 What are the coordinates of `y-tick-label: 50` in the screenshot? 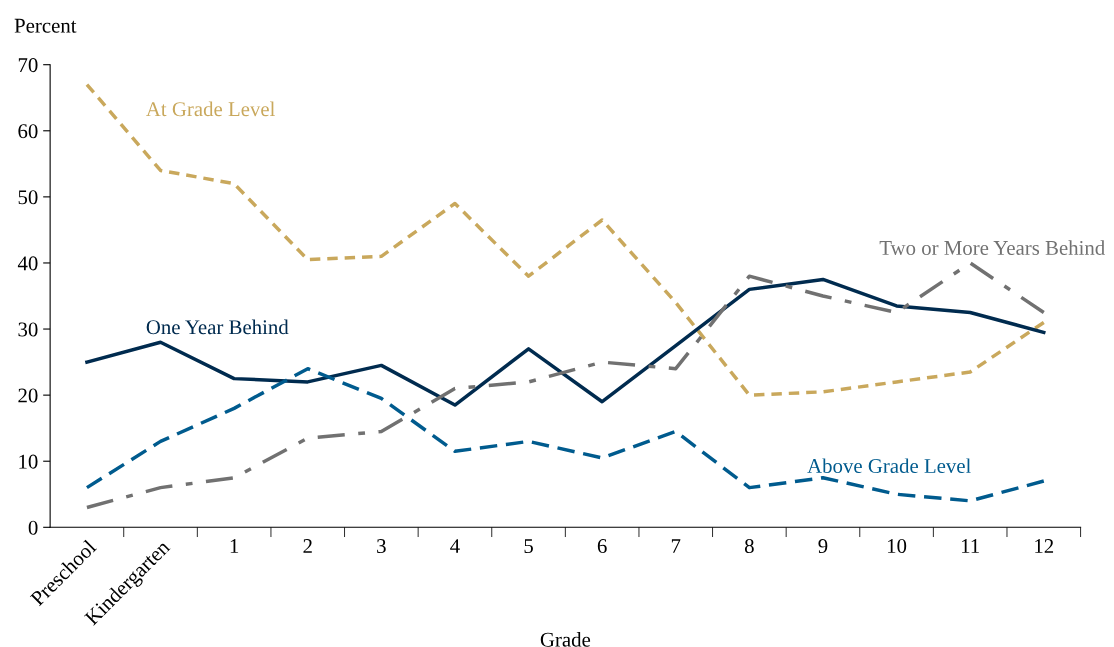 It's located at (28, 197).